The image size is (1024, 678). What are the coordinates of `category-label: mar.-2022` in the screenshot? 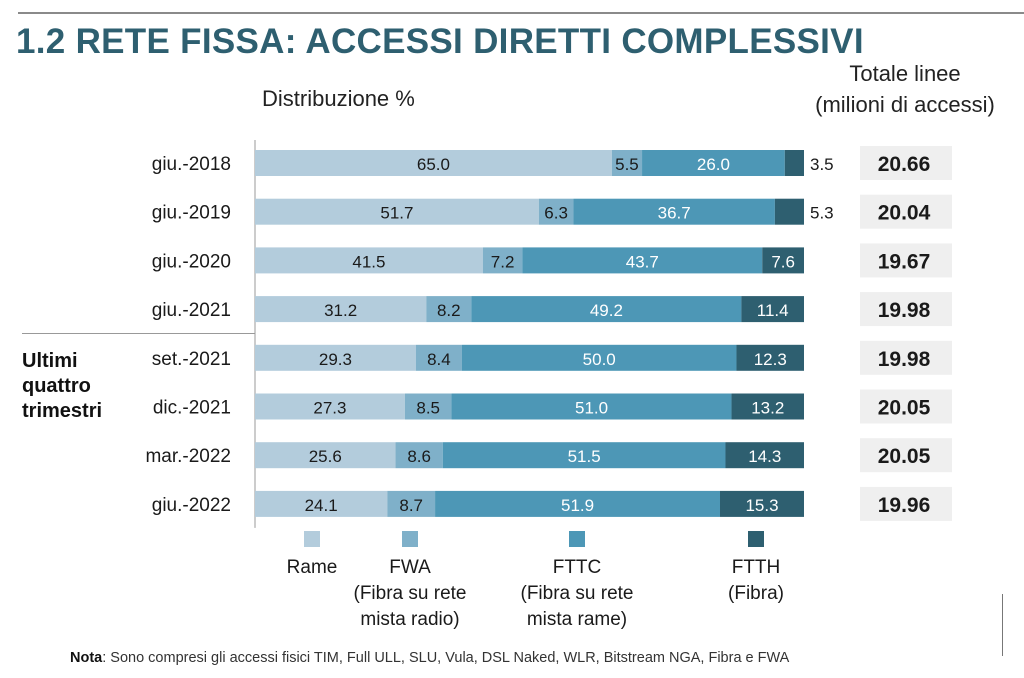 It's located at (188, 456).